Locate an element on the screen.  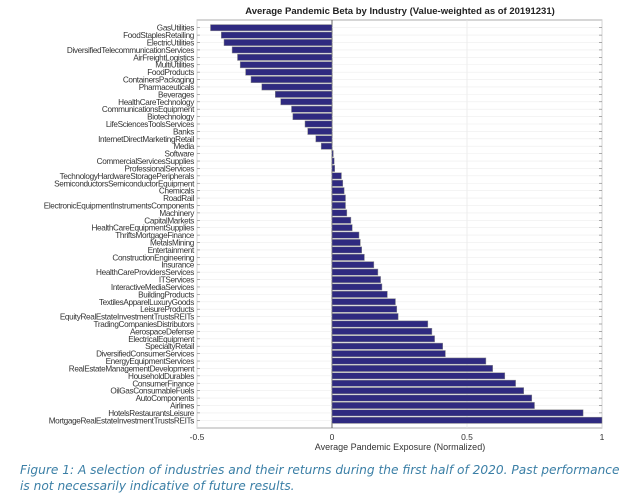
x-tick-label: -0.5 is located at coordinates (197, 437).